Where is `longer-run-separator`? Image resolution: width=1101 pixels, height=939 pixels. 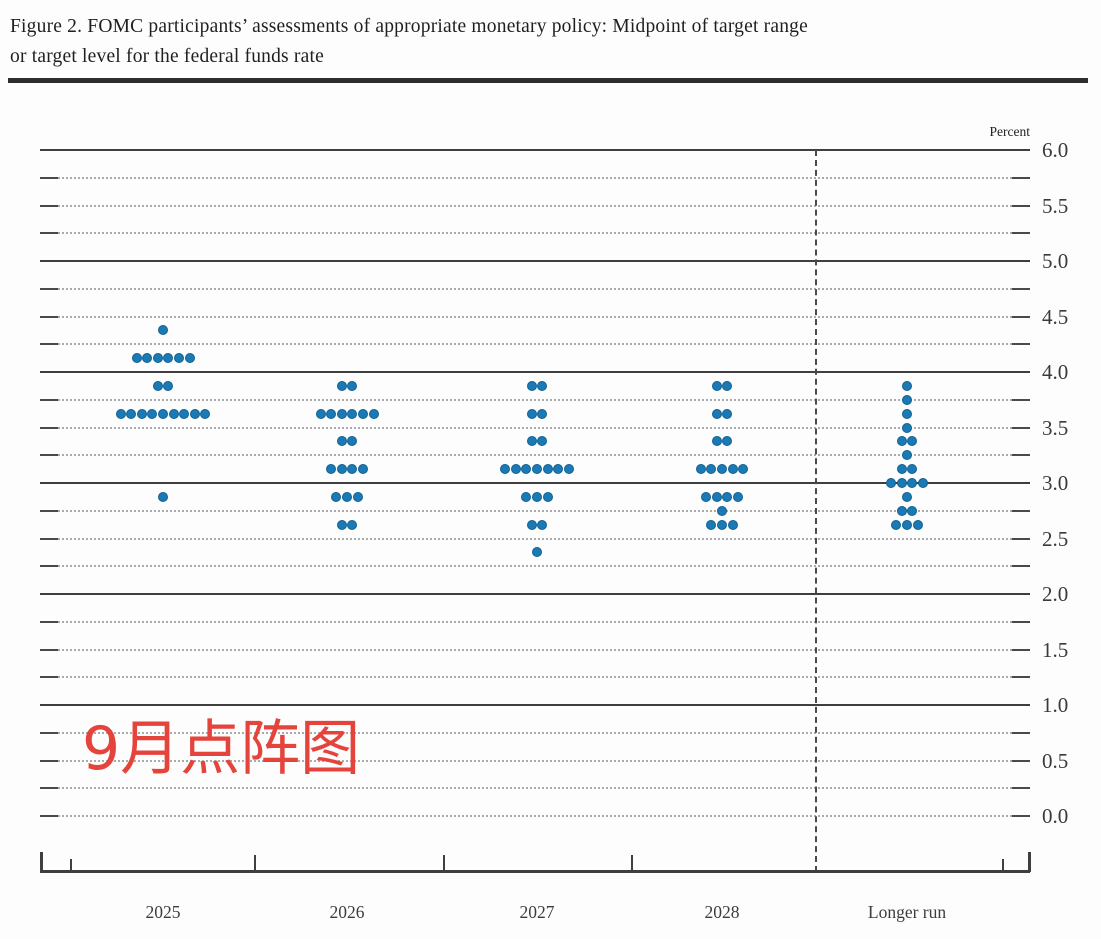 longer-run-separator is located at coordinates (816, 511).